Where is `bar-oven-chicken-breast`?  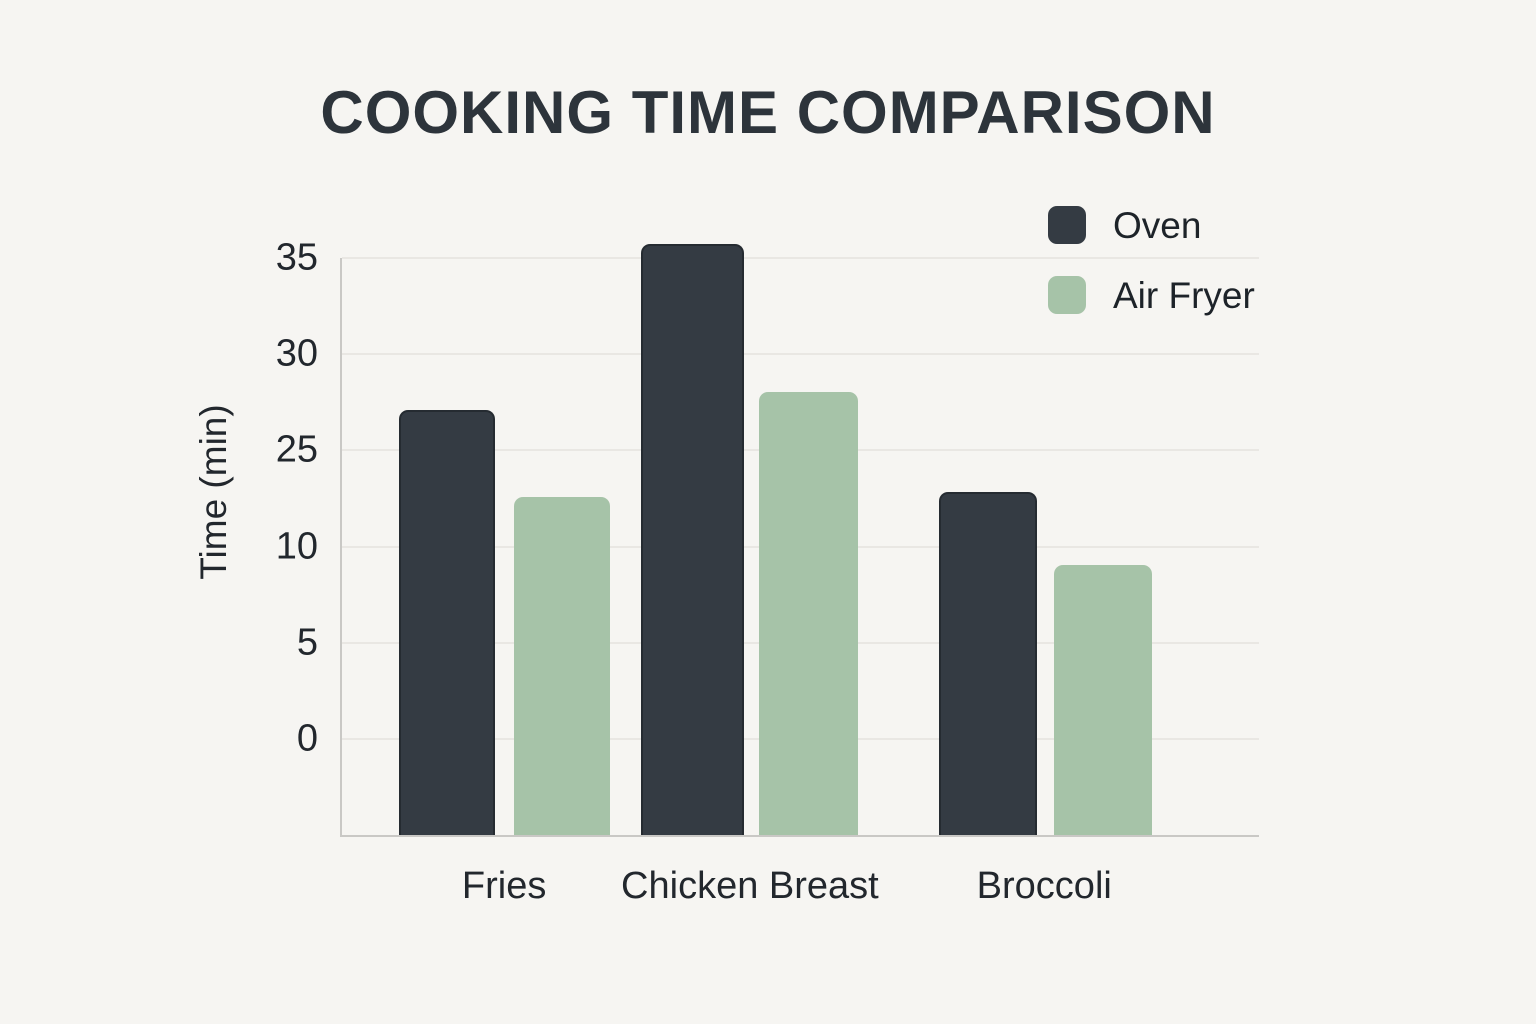
bar-oven-chicken-breast is located at coordinates (692, 539).